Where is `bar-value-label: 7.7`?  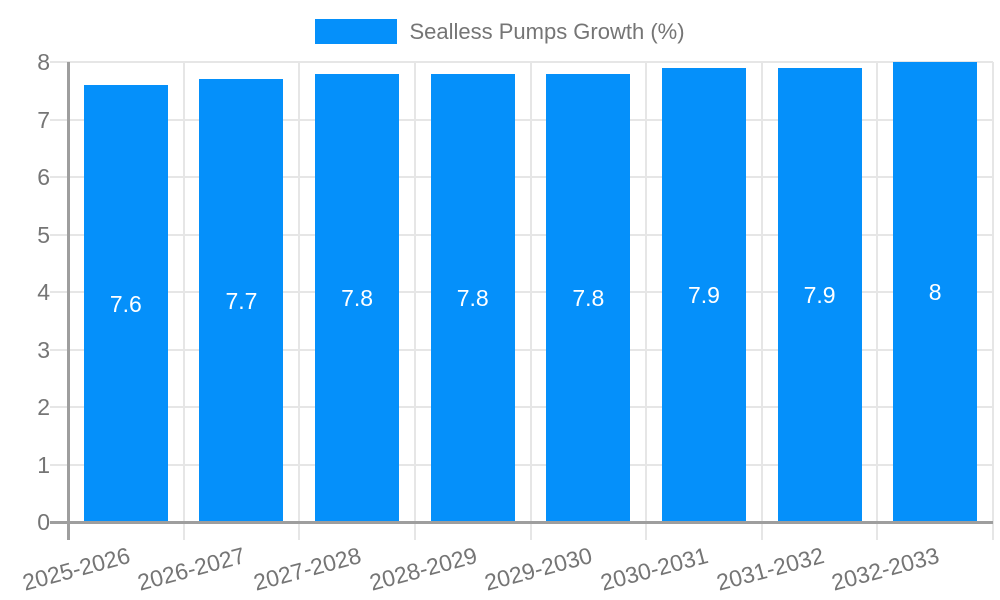
bar-value-label: 7.7 is located at coordinates (241, 300).